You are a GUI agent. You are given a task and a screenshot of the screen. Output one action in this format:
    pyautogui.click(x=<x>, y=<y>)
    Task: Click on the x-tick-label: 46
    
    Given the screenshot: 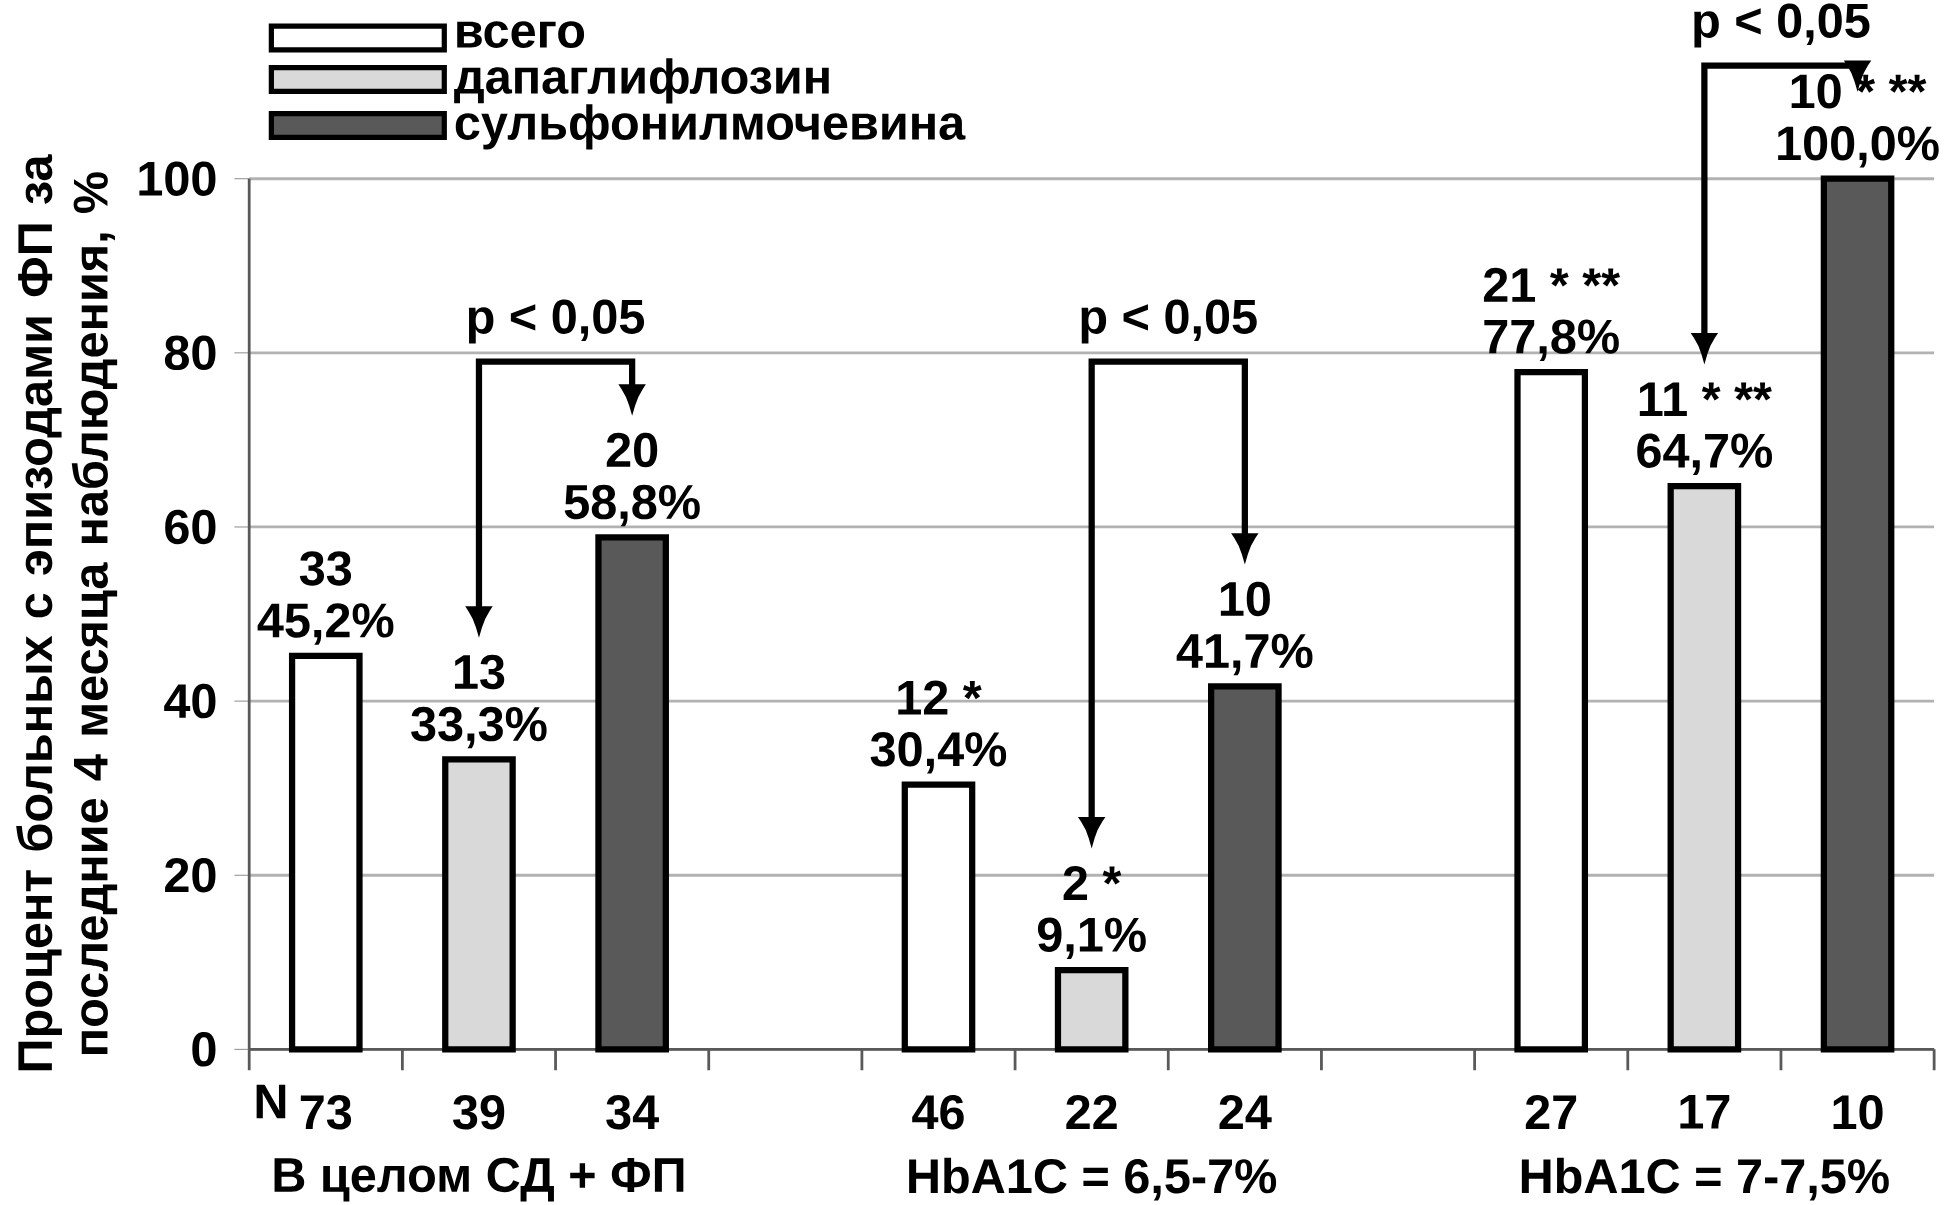 What is the action you would take?
    pyautogui.click(x=938, y=1112)
    